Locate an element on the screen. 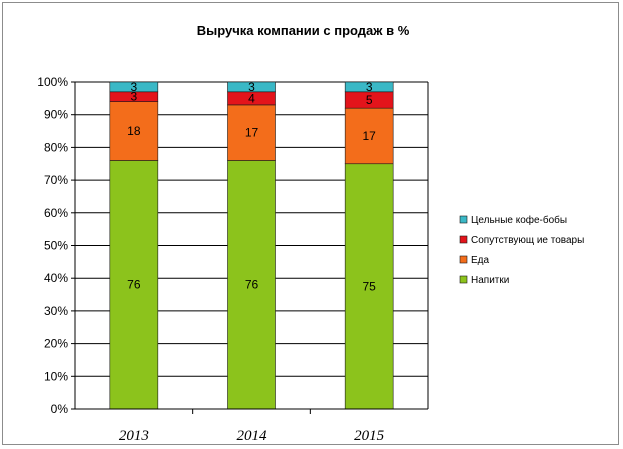 The height and width of the screenshot is (449, 623). category-label: 2014 is located at coordinates (252, 436).